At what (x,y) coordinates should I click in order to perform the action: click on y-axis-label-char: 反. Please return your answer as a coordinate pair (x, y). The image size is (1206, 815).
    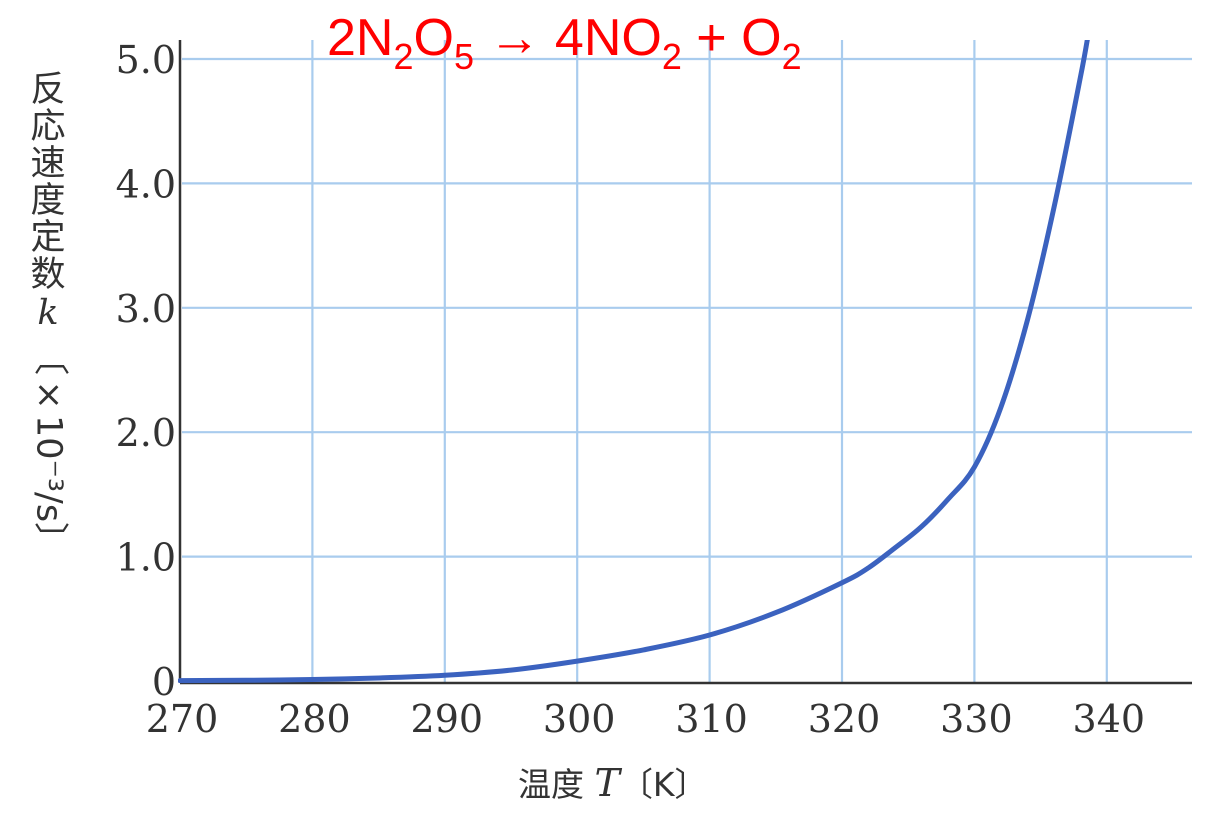
    Looking at the image, I should click on (48, 90).